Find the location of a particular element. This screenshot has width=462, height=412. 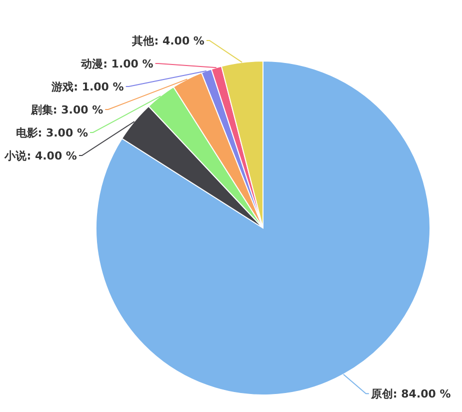

slice-label: 剧集: 3.00 % is located at coordinates (67, 109).